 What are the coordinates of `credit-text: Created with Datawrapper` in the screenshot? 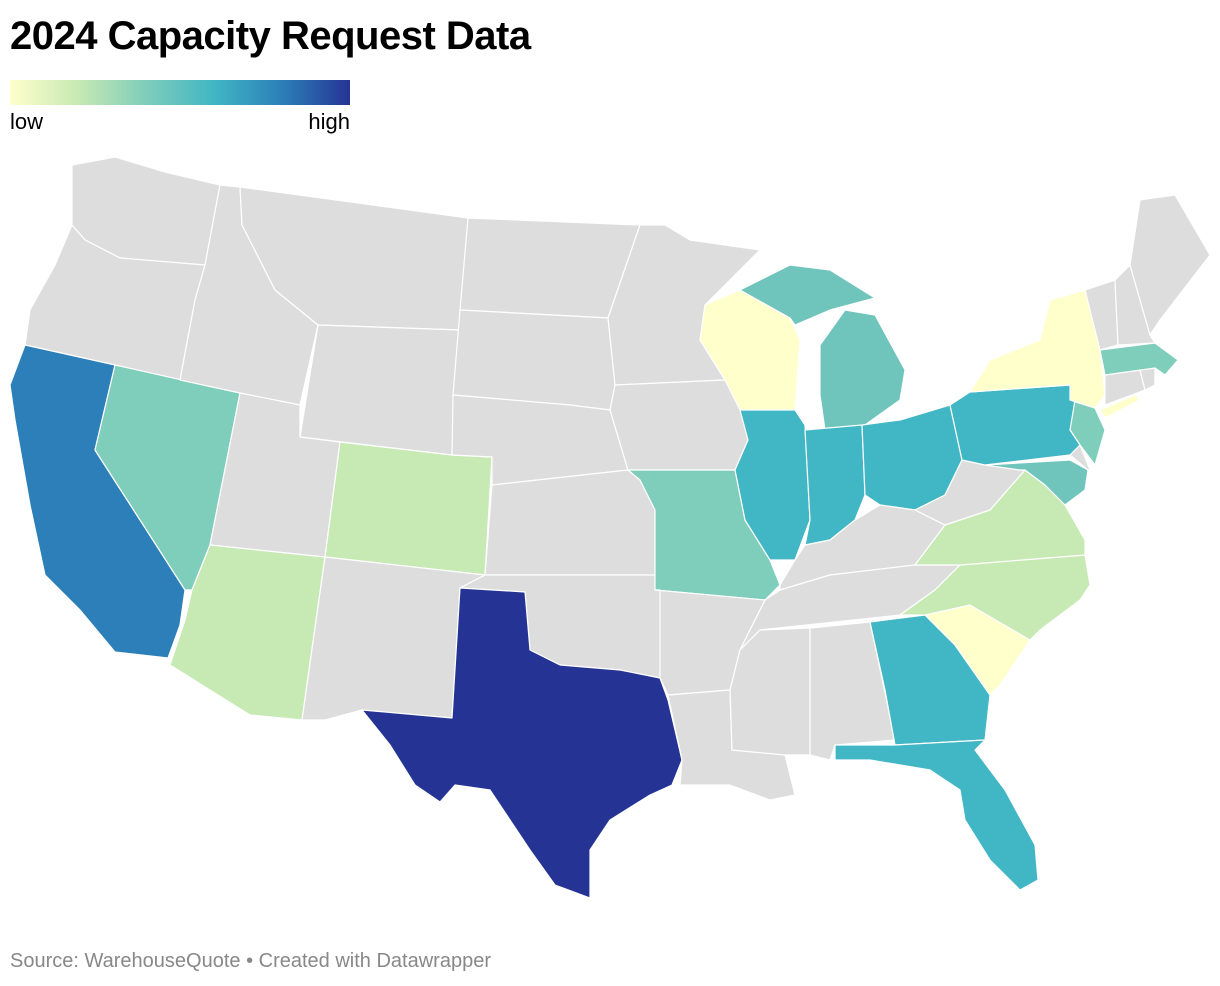 It's located at (374, 961).